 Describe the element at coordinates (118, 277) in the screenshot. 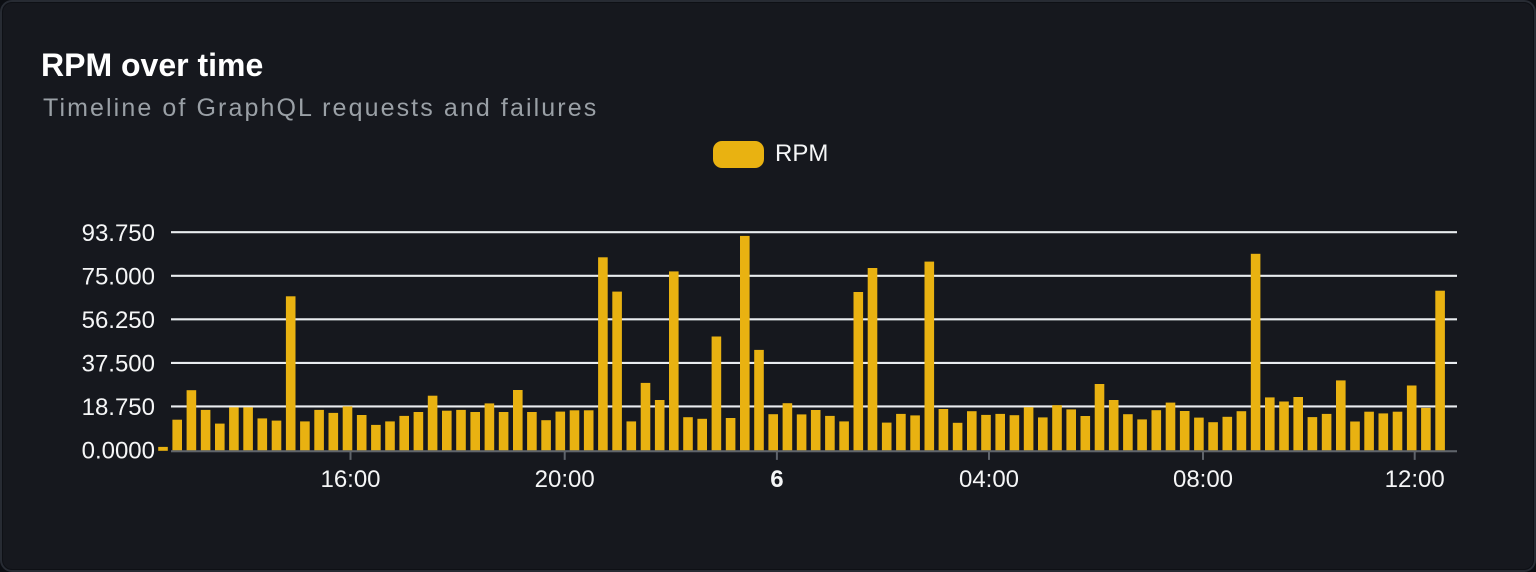

I see `svg-text: 75.000` at that location.